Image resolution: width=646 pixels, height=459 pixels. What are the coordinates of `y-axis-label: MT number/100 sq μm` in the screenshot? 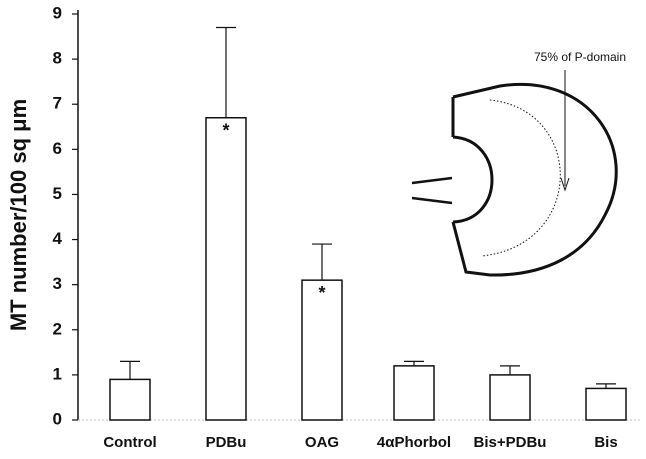 It's located at (18, 215).